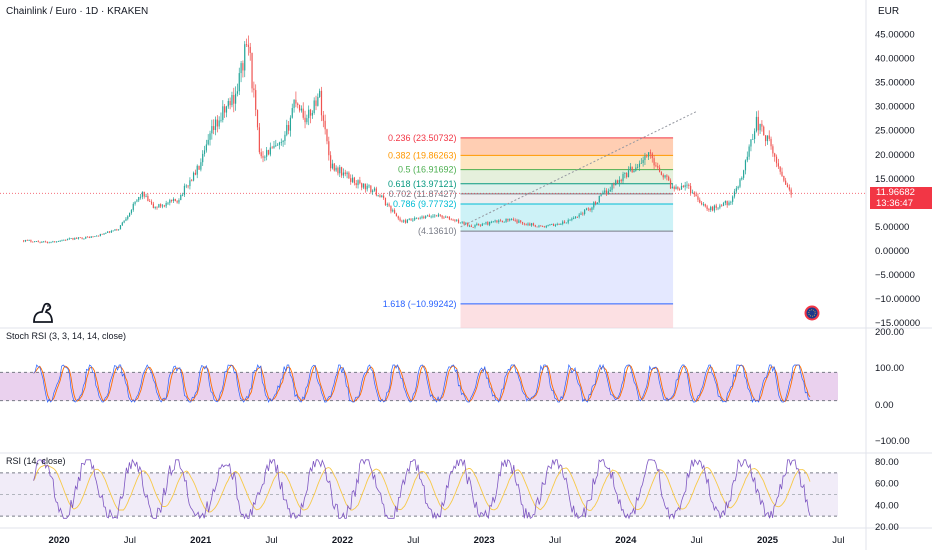 The height and width of the screenshot is (550, 932). Describe the element at coordinates (892, 227) in the screenshot. I see `price-tick-label: 5.00000` at that location.